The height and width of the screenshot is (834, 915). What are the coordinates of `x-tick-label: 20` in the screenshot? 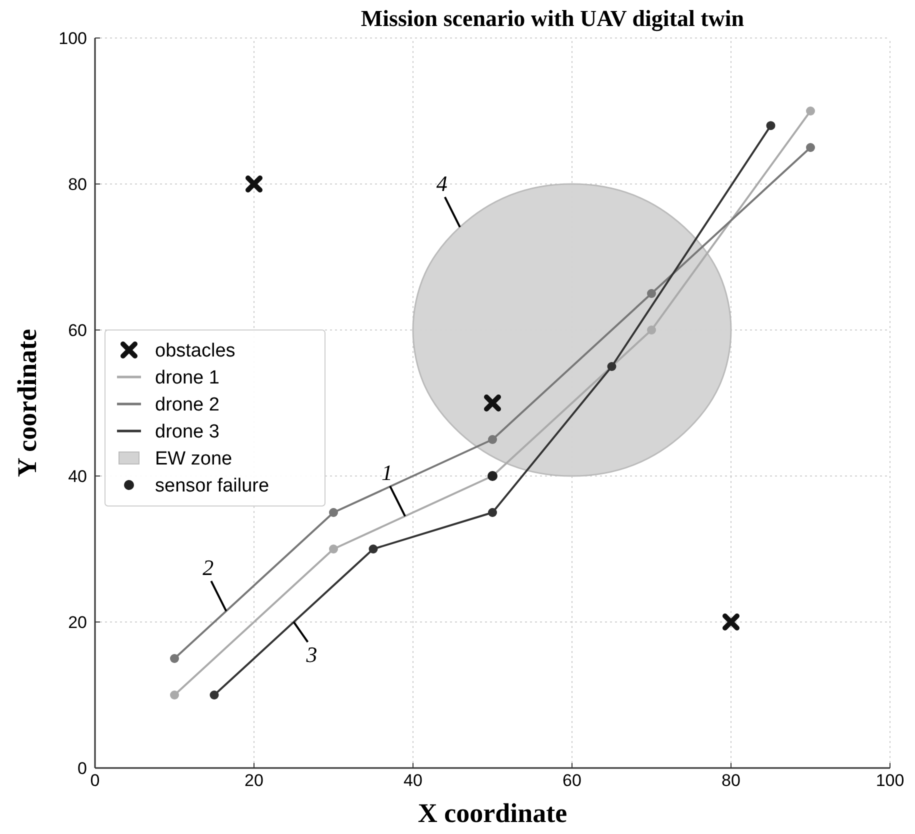 It's located at (254, 780).